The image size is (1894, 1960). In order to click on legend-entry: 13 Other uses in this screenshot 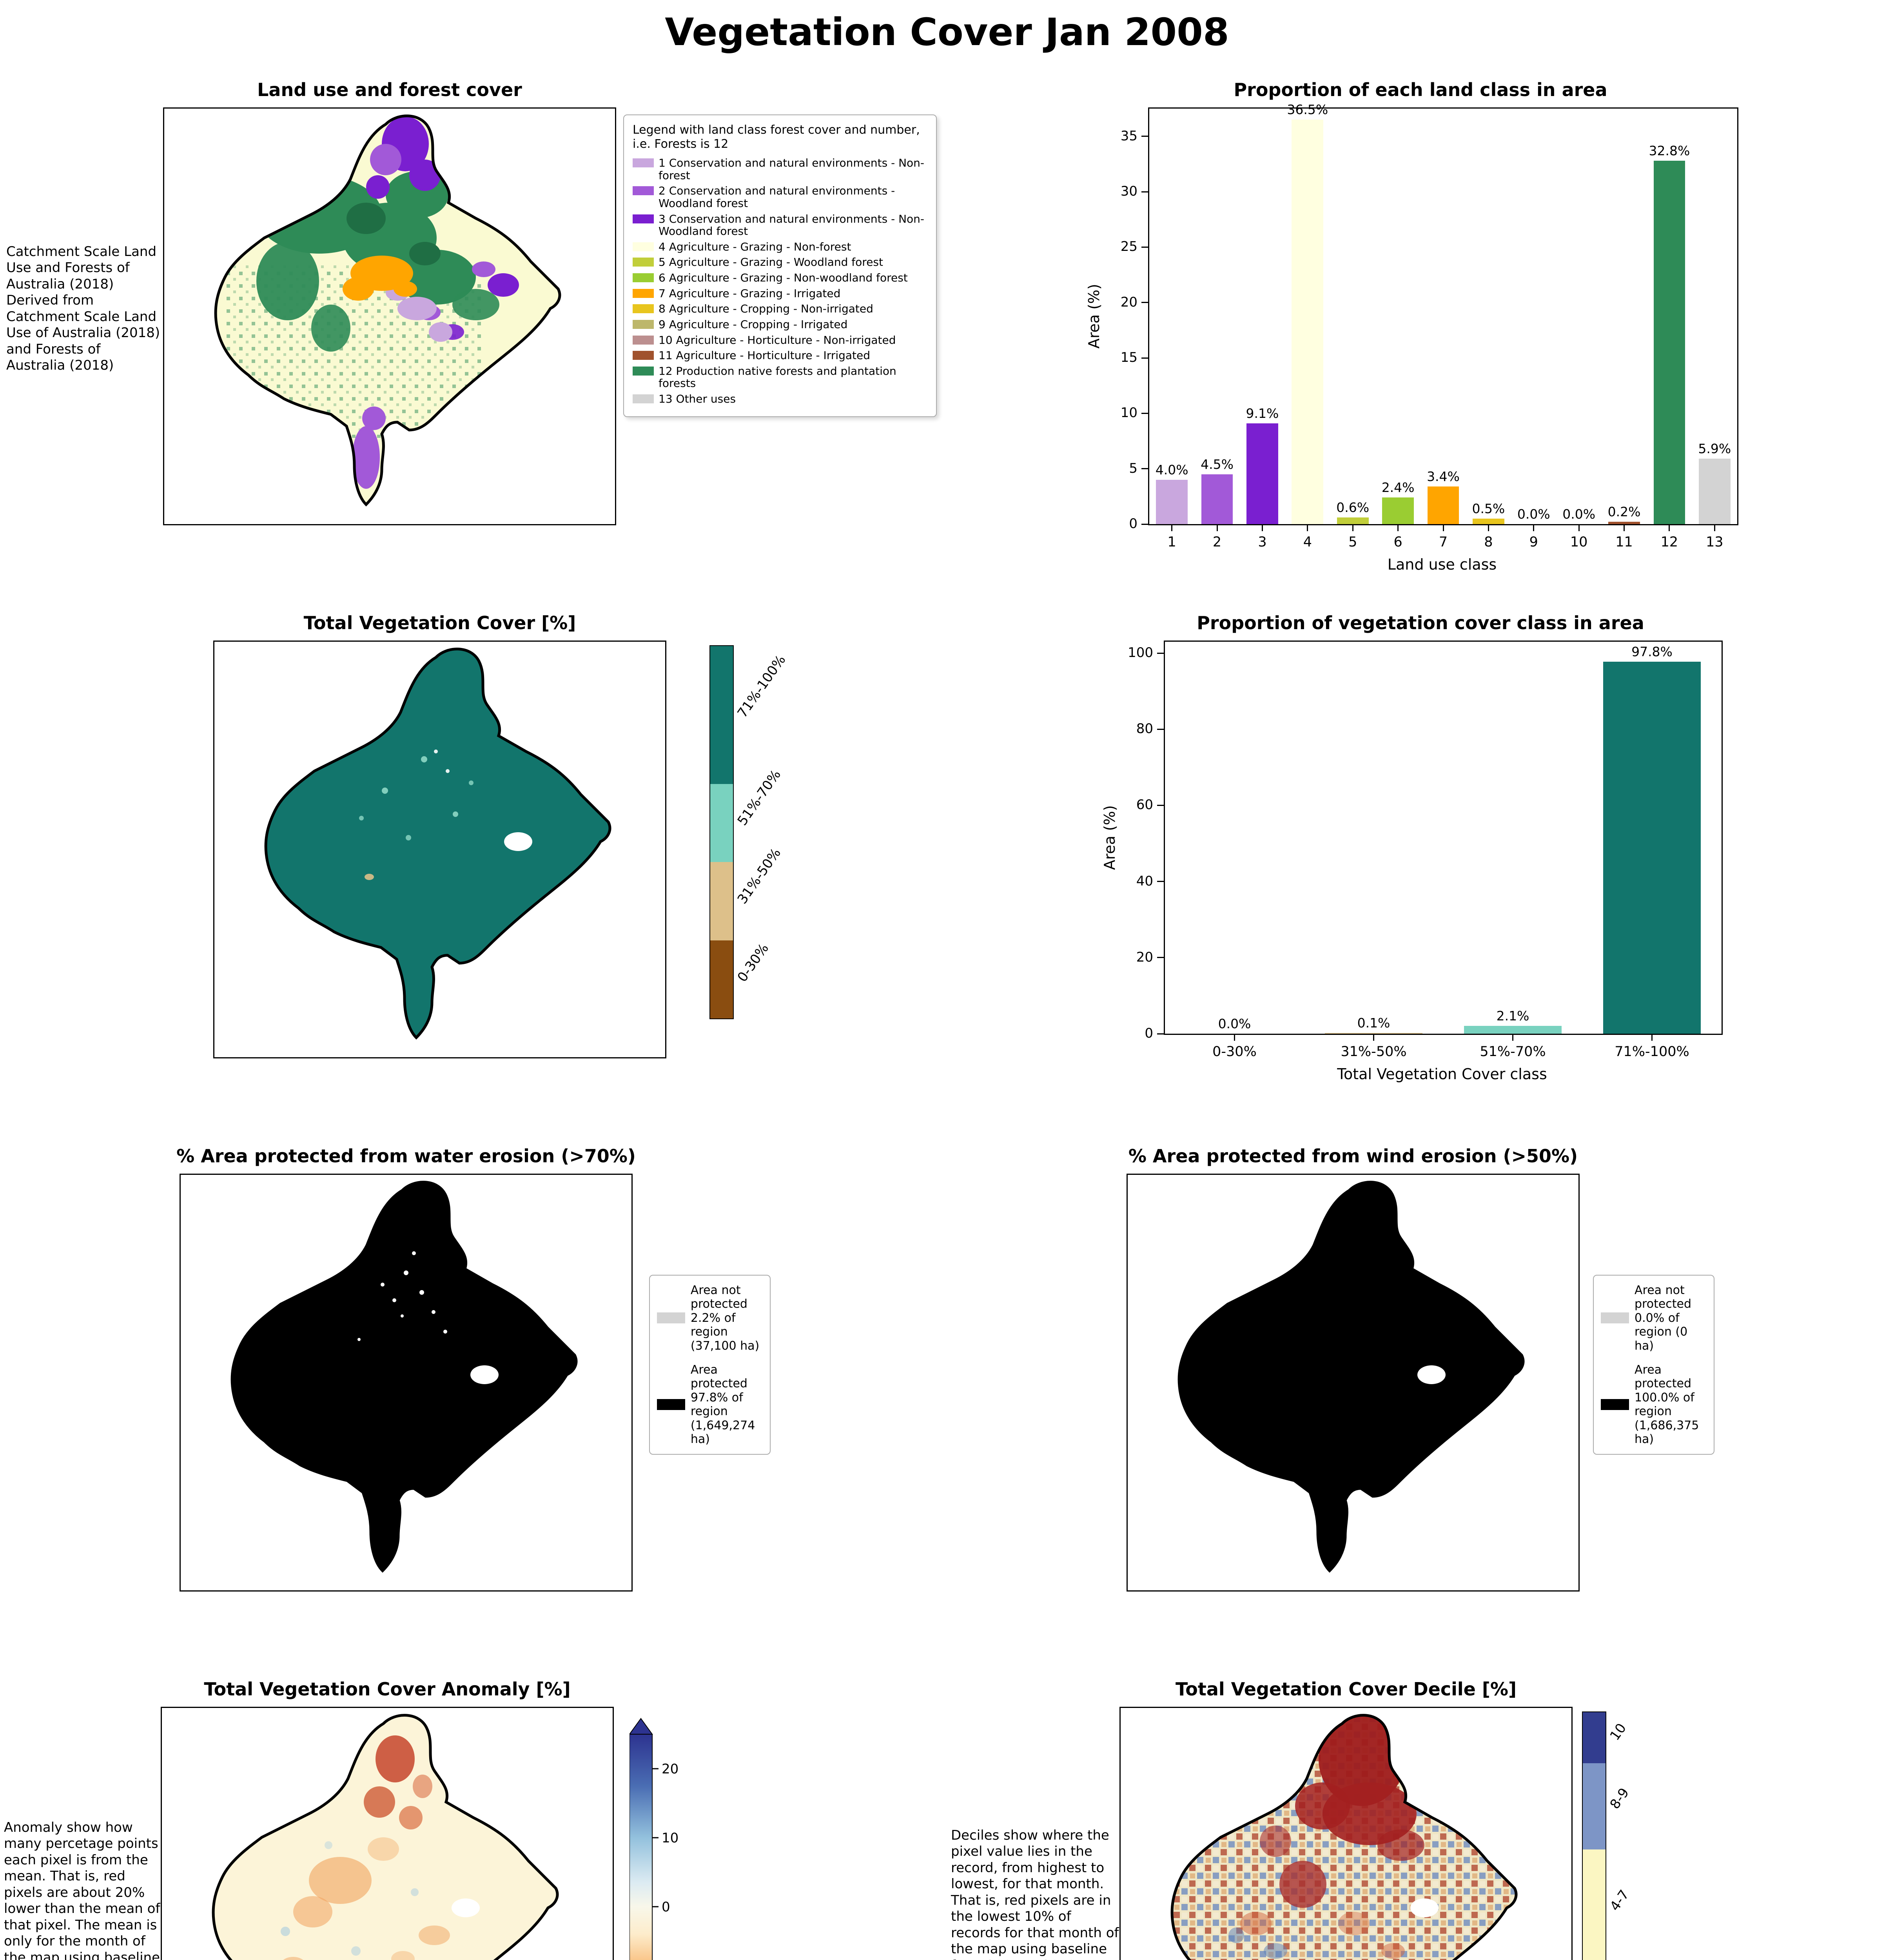, I will do `click(780, 399)`.